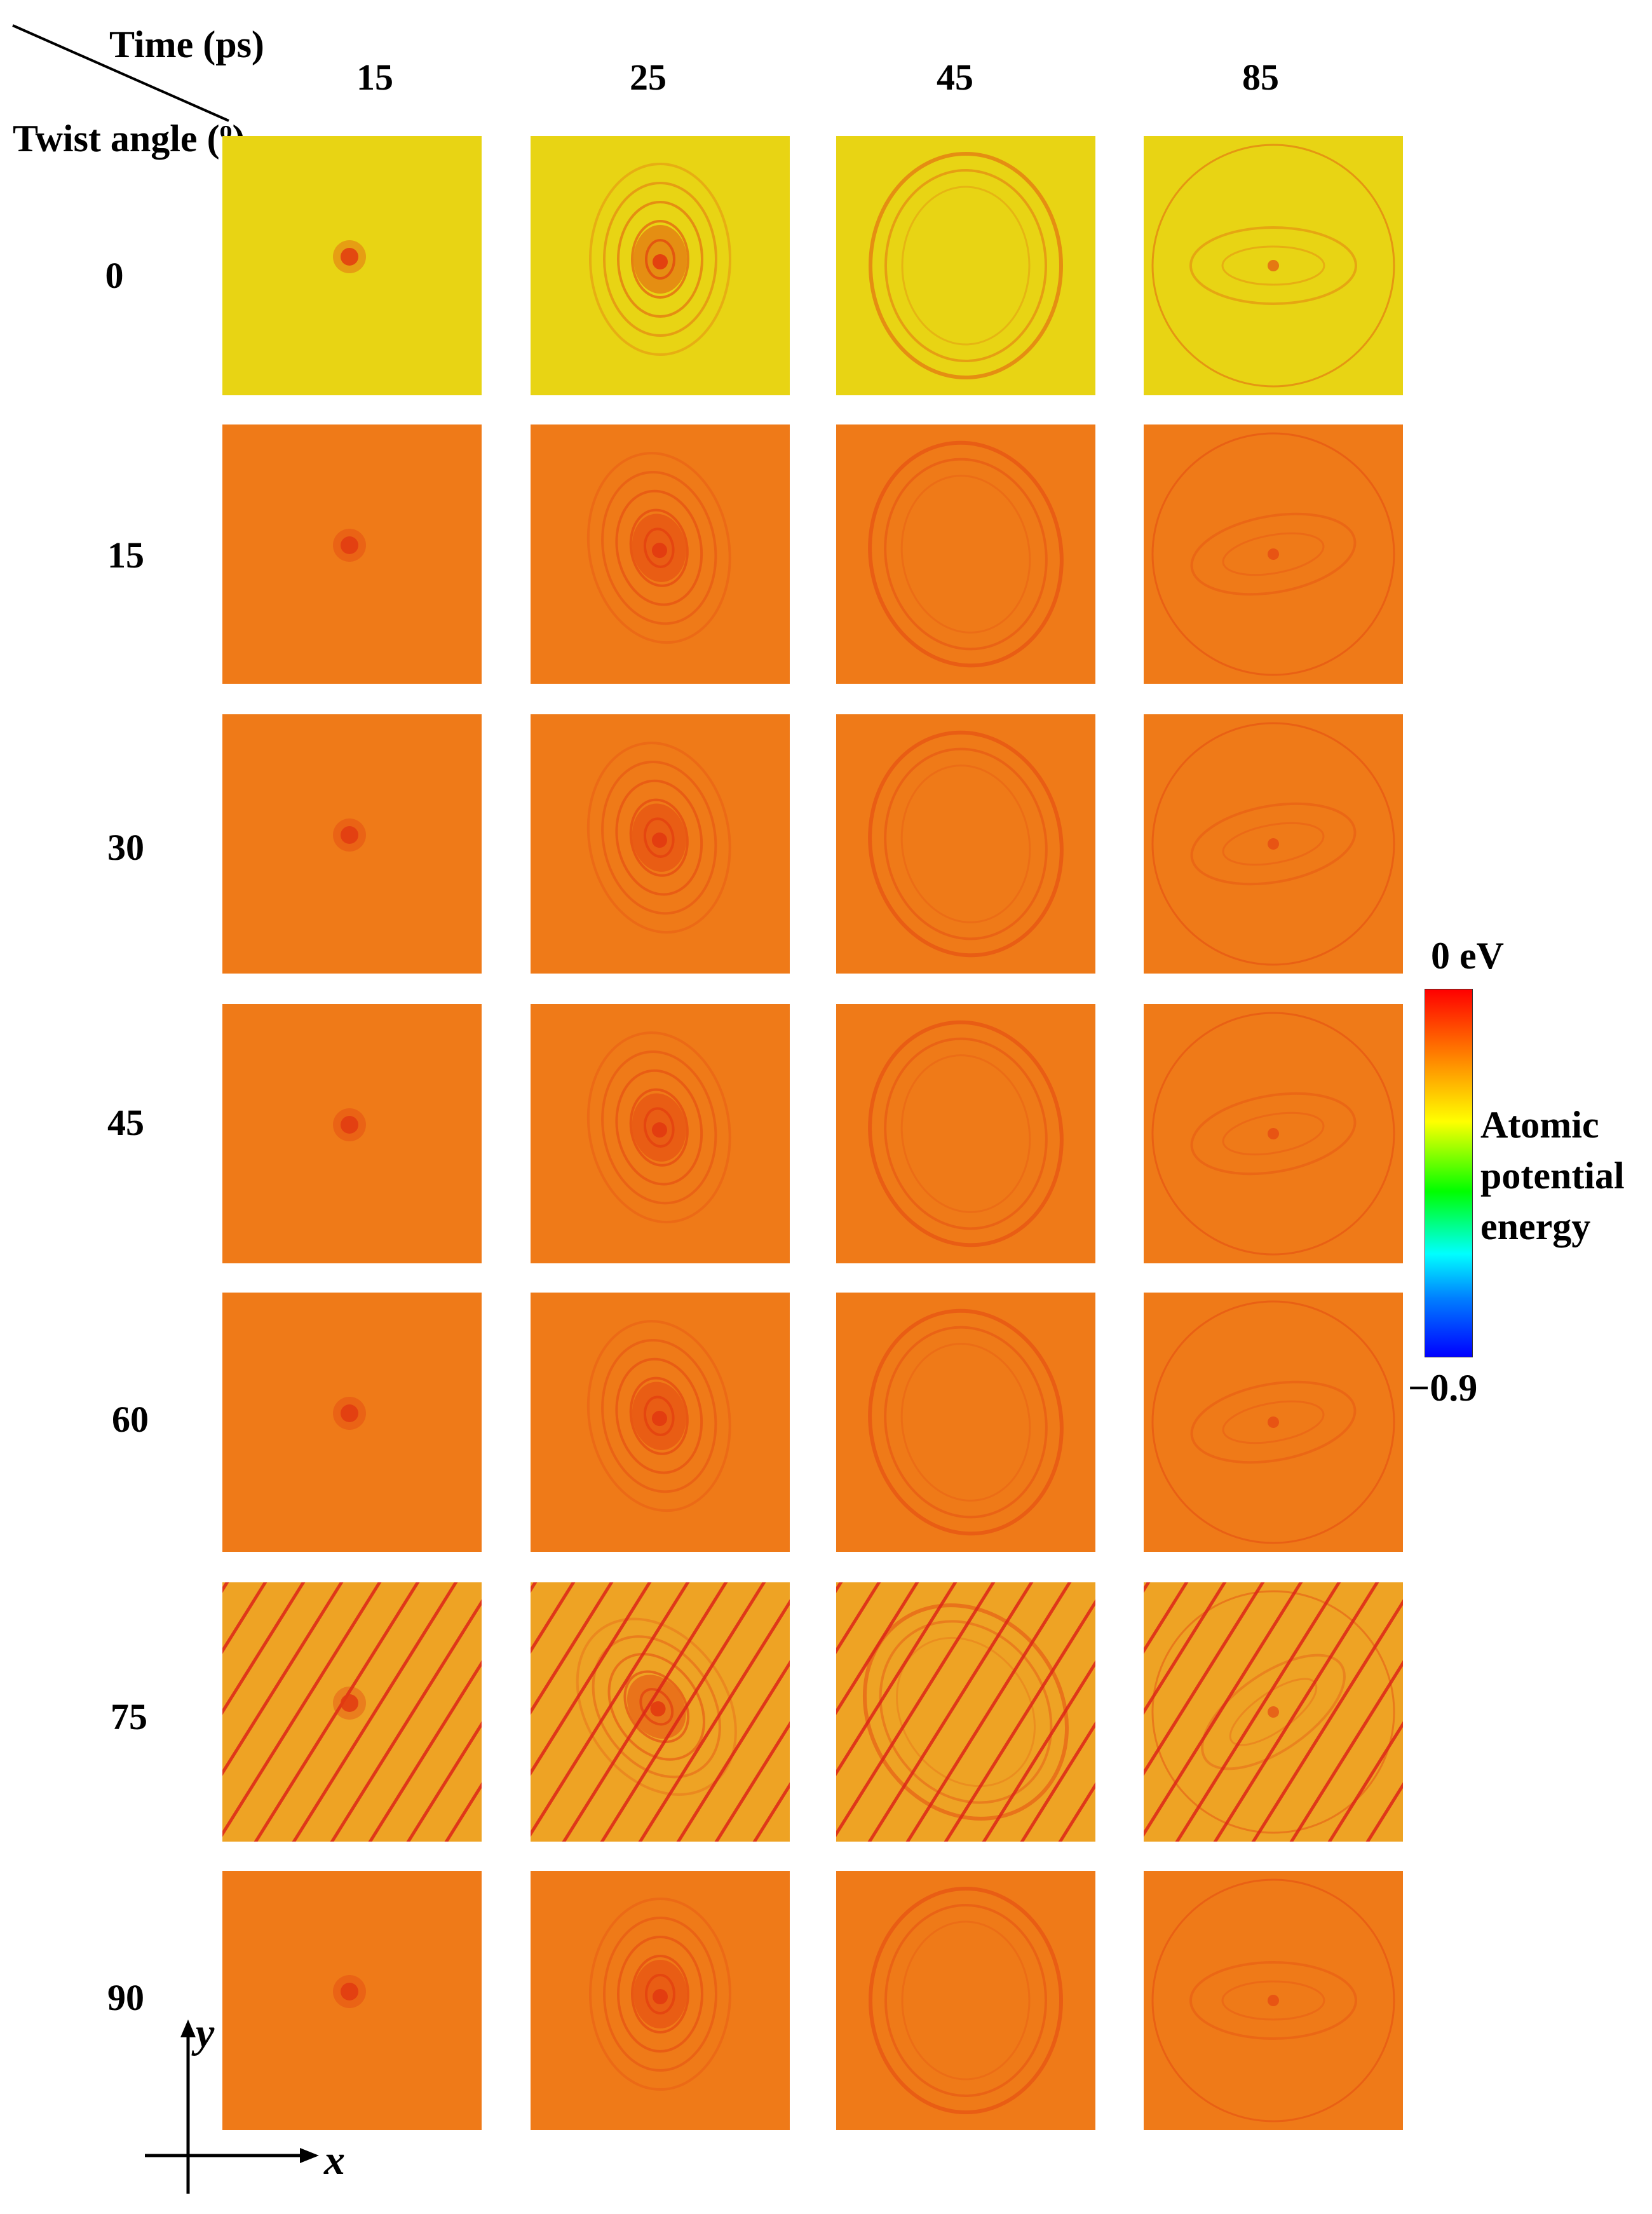  I want to click on row-header-angle-90: 90, so click(125, 1997).